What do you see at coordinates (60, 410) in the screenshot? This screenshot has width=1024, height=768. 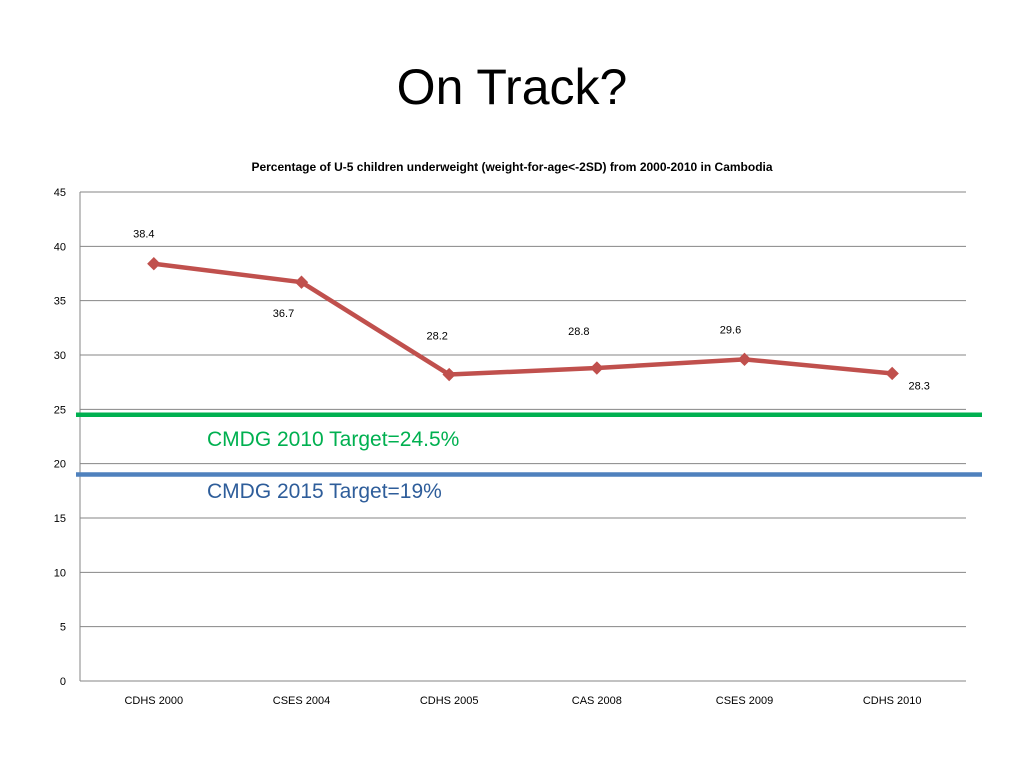 I see `y-tick-label: 25` at bounding box center [60, 410].